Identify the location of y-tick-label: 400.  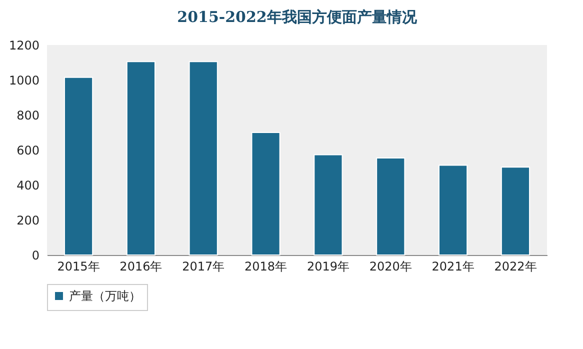
(28, 185).